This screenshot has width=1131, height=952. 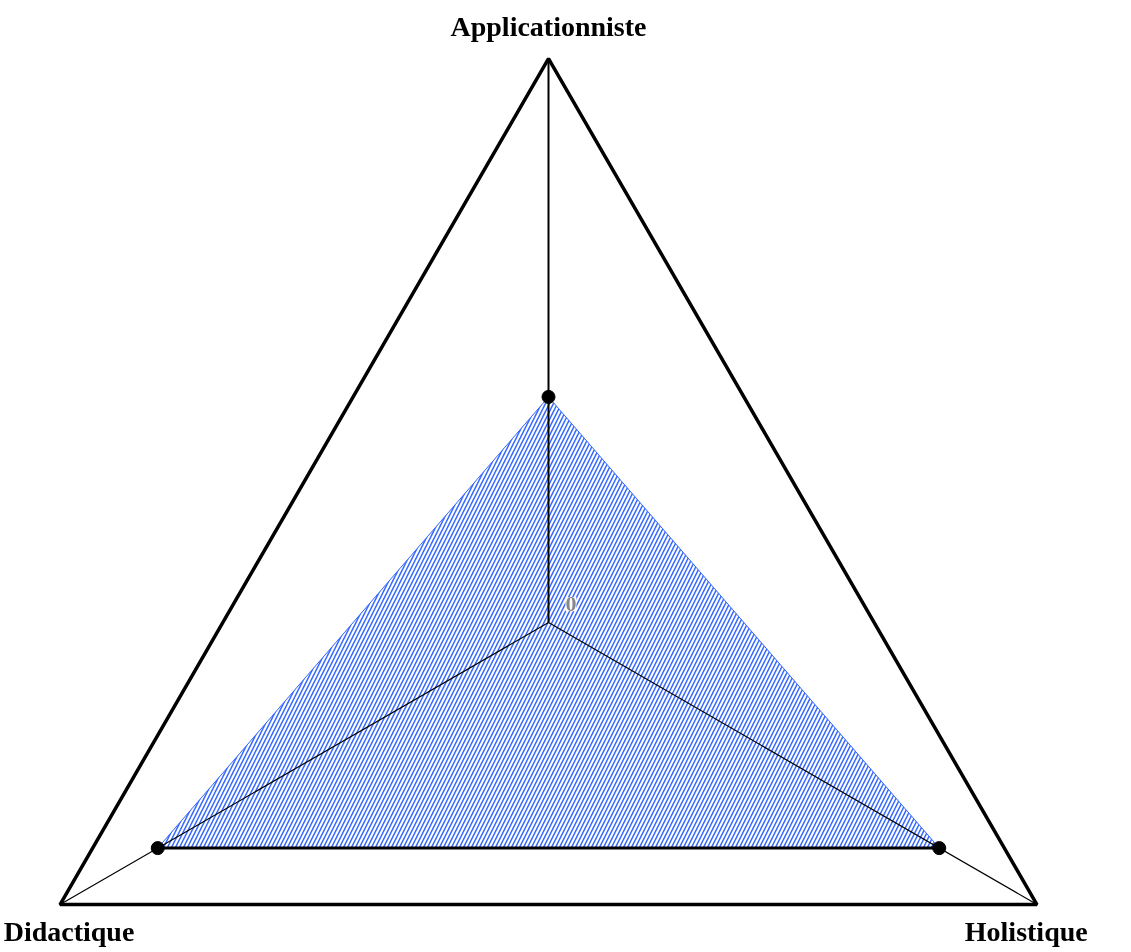 I want to click on spoke-label: Holistique, so click(x=1026, y=931).